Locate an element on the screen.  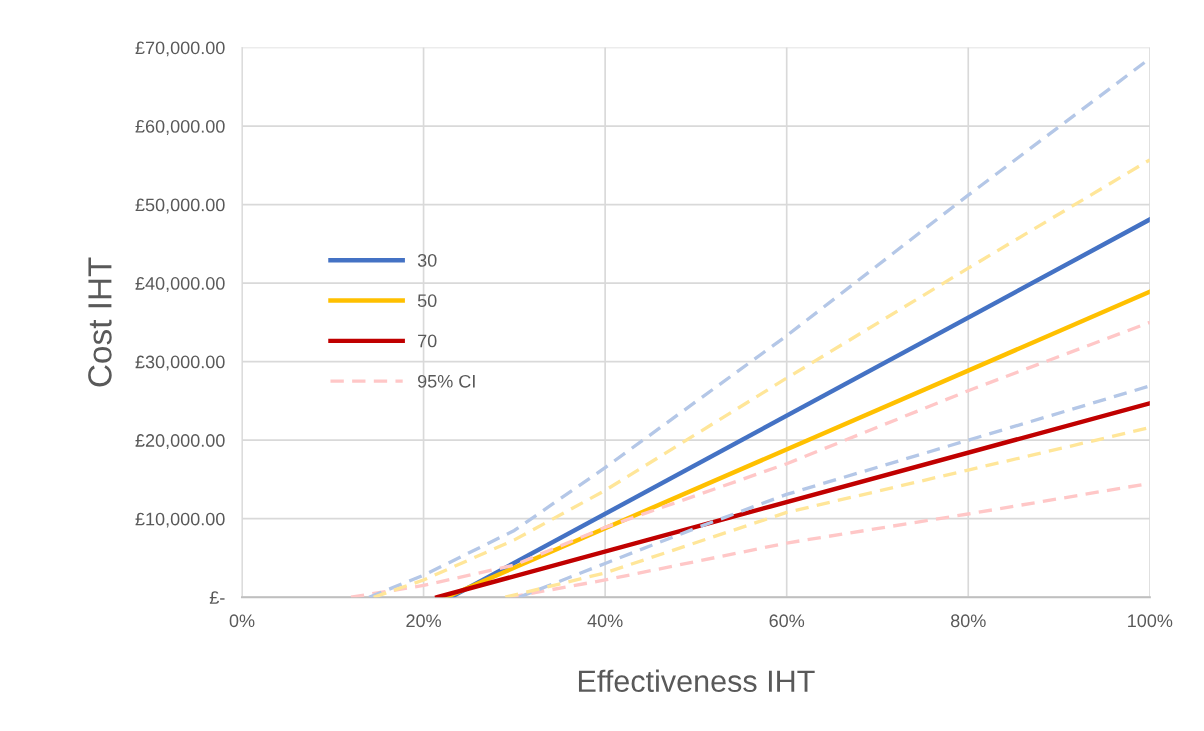
y-tick-label: £40,000.00 is located at coordinates (180, 284).